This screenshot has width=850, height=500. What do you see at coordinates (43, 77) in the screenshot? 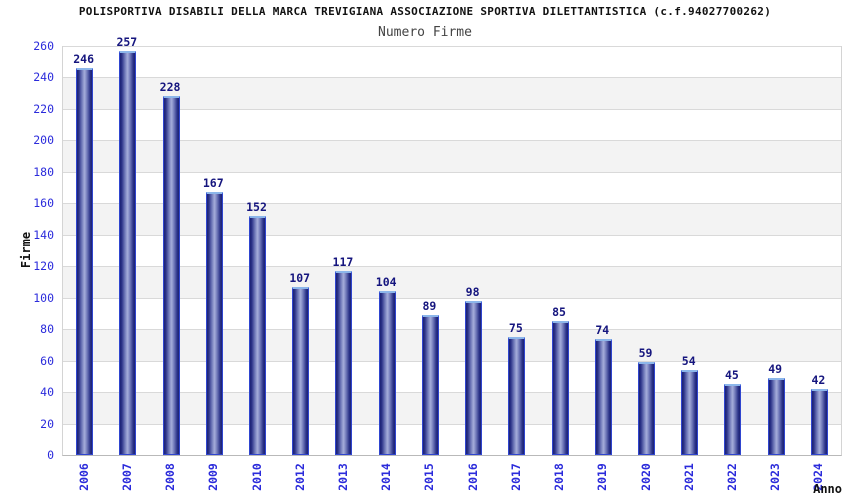
I see `y-tick-label: 240` at bounding box center [43, 77].